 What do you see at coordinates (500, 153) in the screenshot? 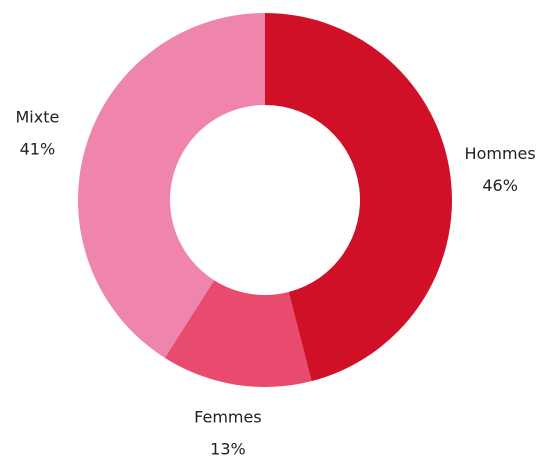
I see `slice-label: Hommes` at bounding box center [500, 153].